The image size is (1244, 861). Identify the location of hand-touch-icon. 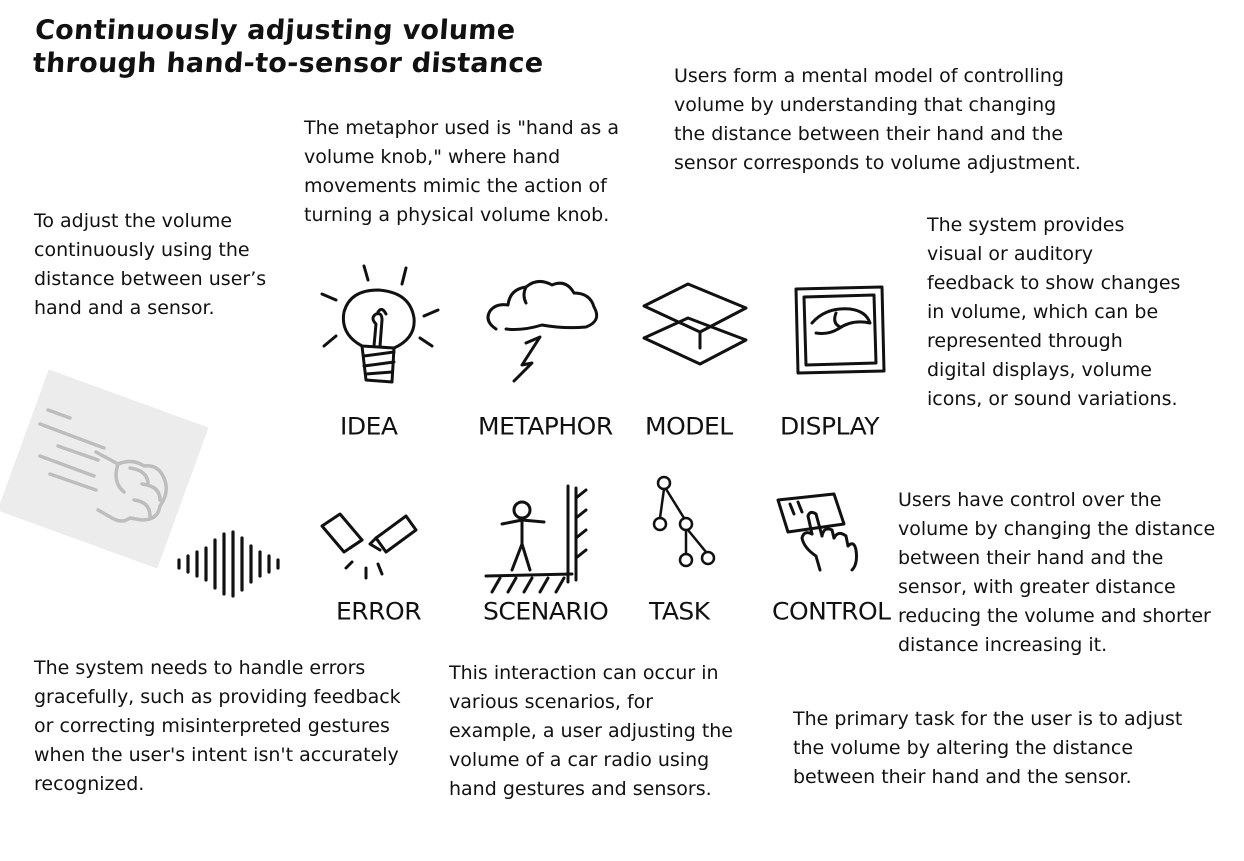
(817, 532).